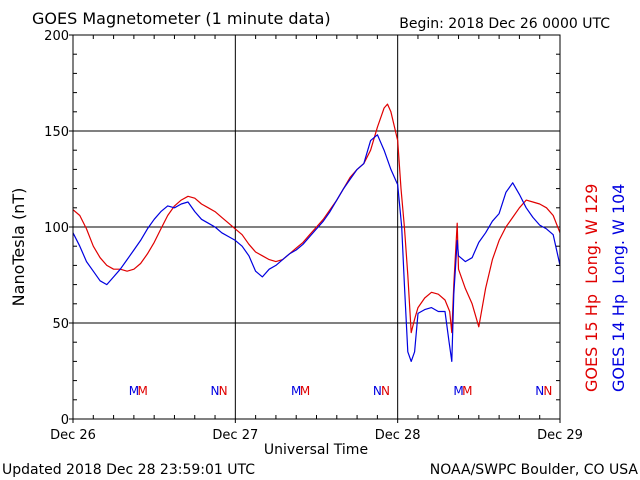  Describe the element at coordinates (181, 18) in the screenshot. I see `chart-title: GOES Magnetometer (1 minute data)` at that location.